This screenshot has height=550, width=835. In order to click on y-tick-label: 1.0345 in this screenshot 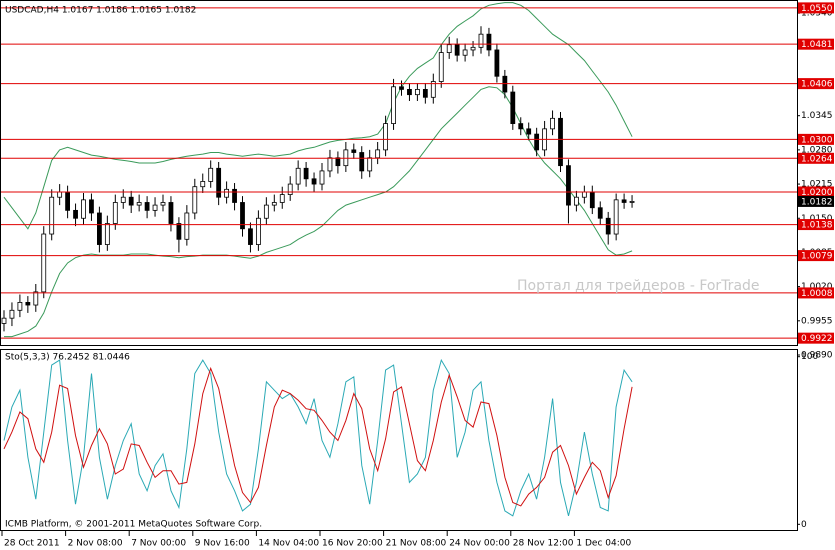, I will do `click(817, 116)`.